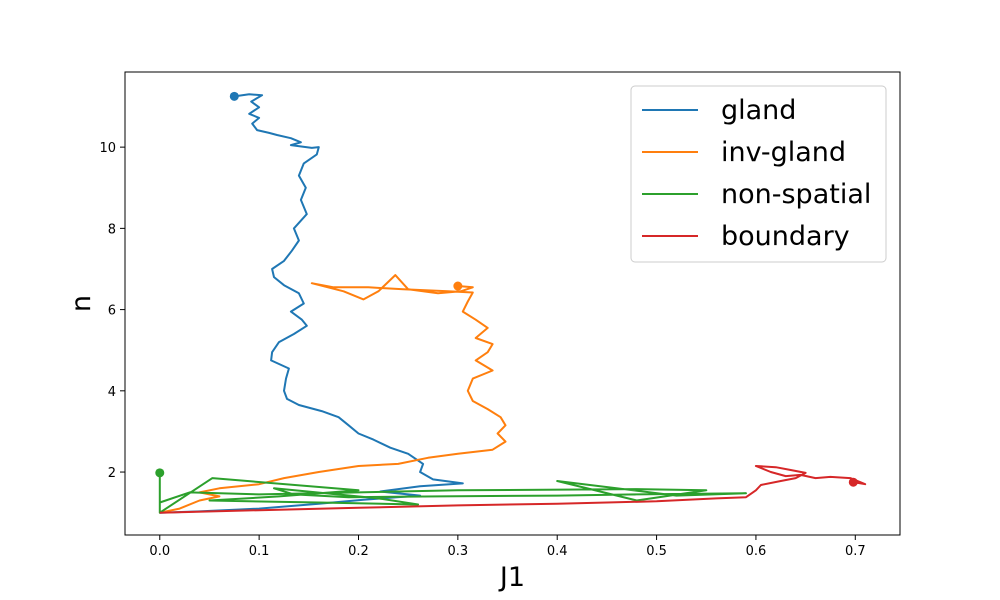 The width and height of the screenshot is (1000, 600). What do you see at coordinates (656, 551) in the screenshot?
I see `x-tick-label: 0.5` at bounding box center [656, 551].